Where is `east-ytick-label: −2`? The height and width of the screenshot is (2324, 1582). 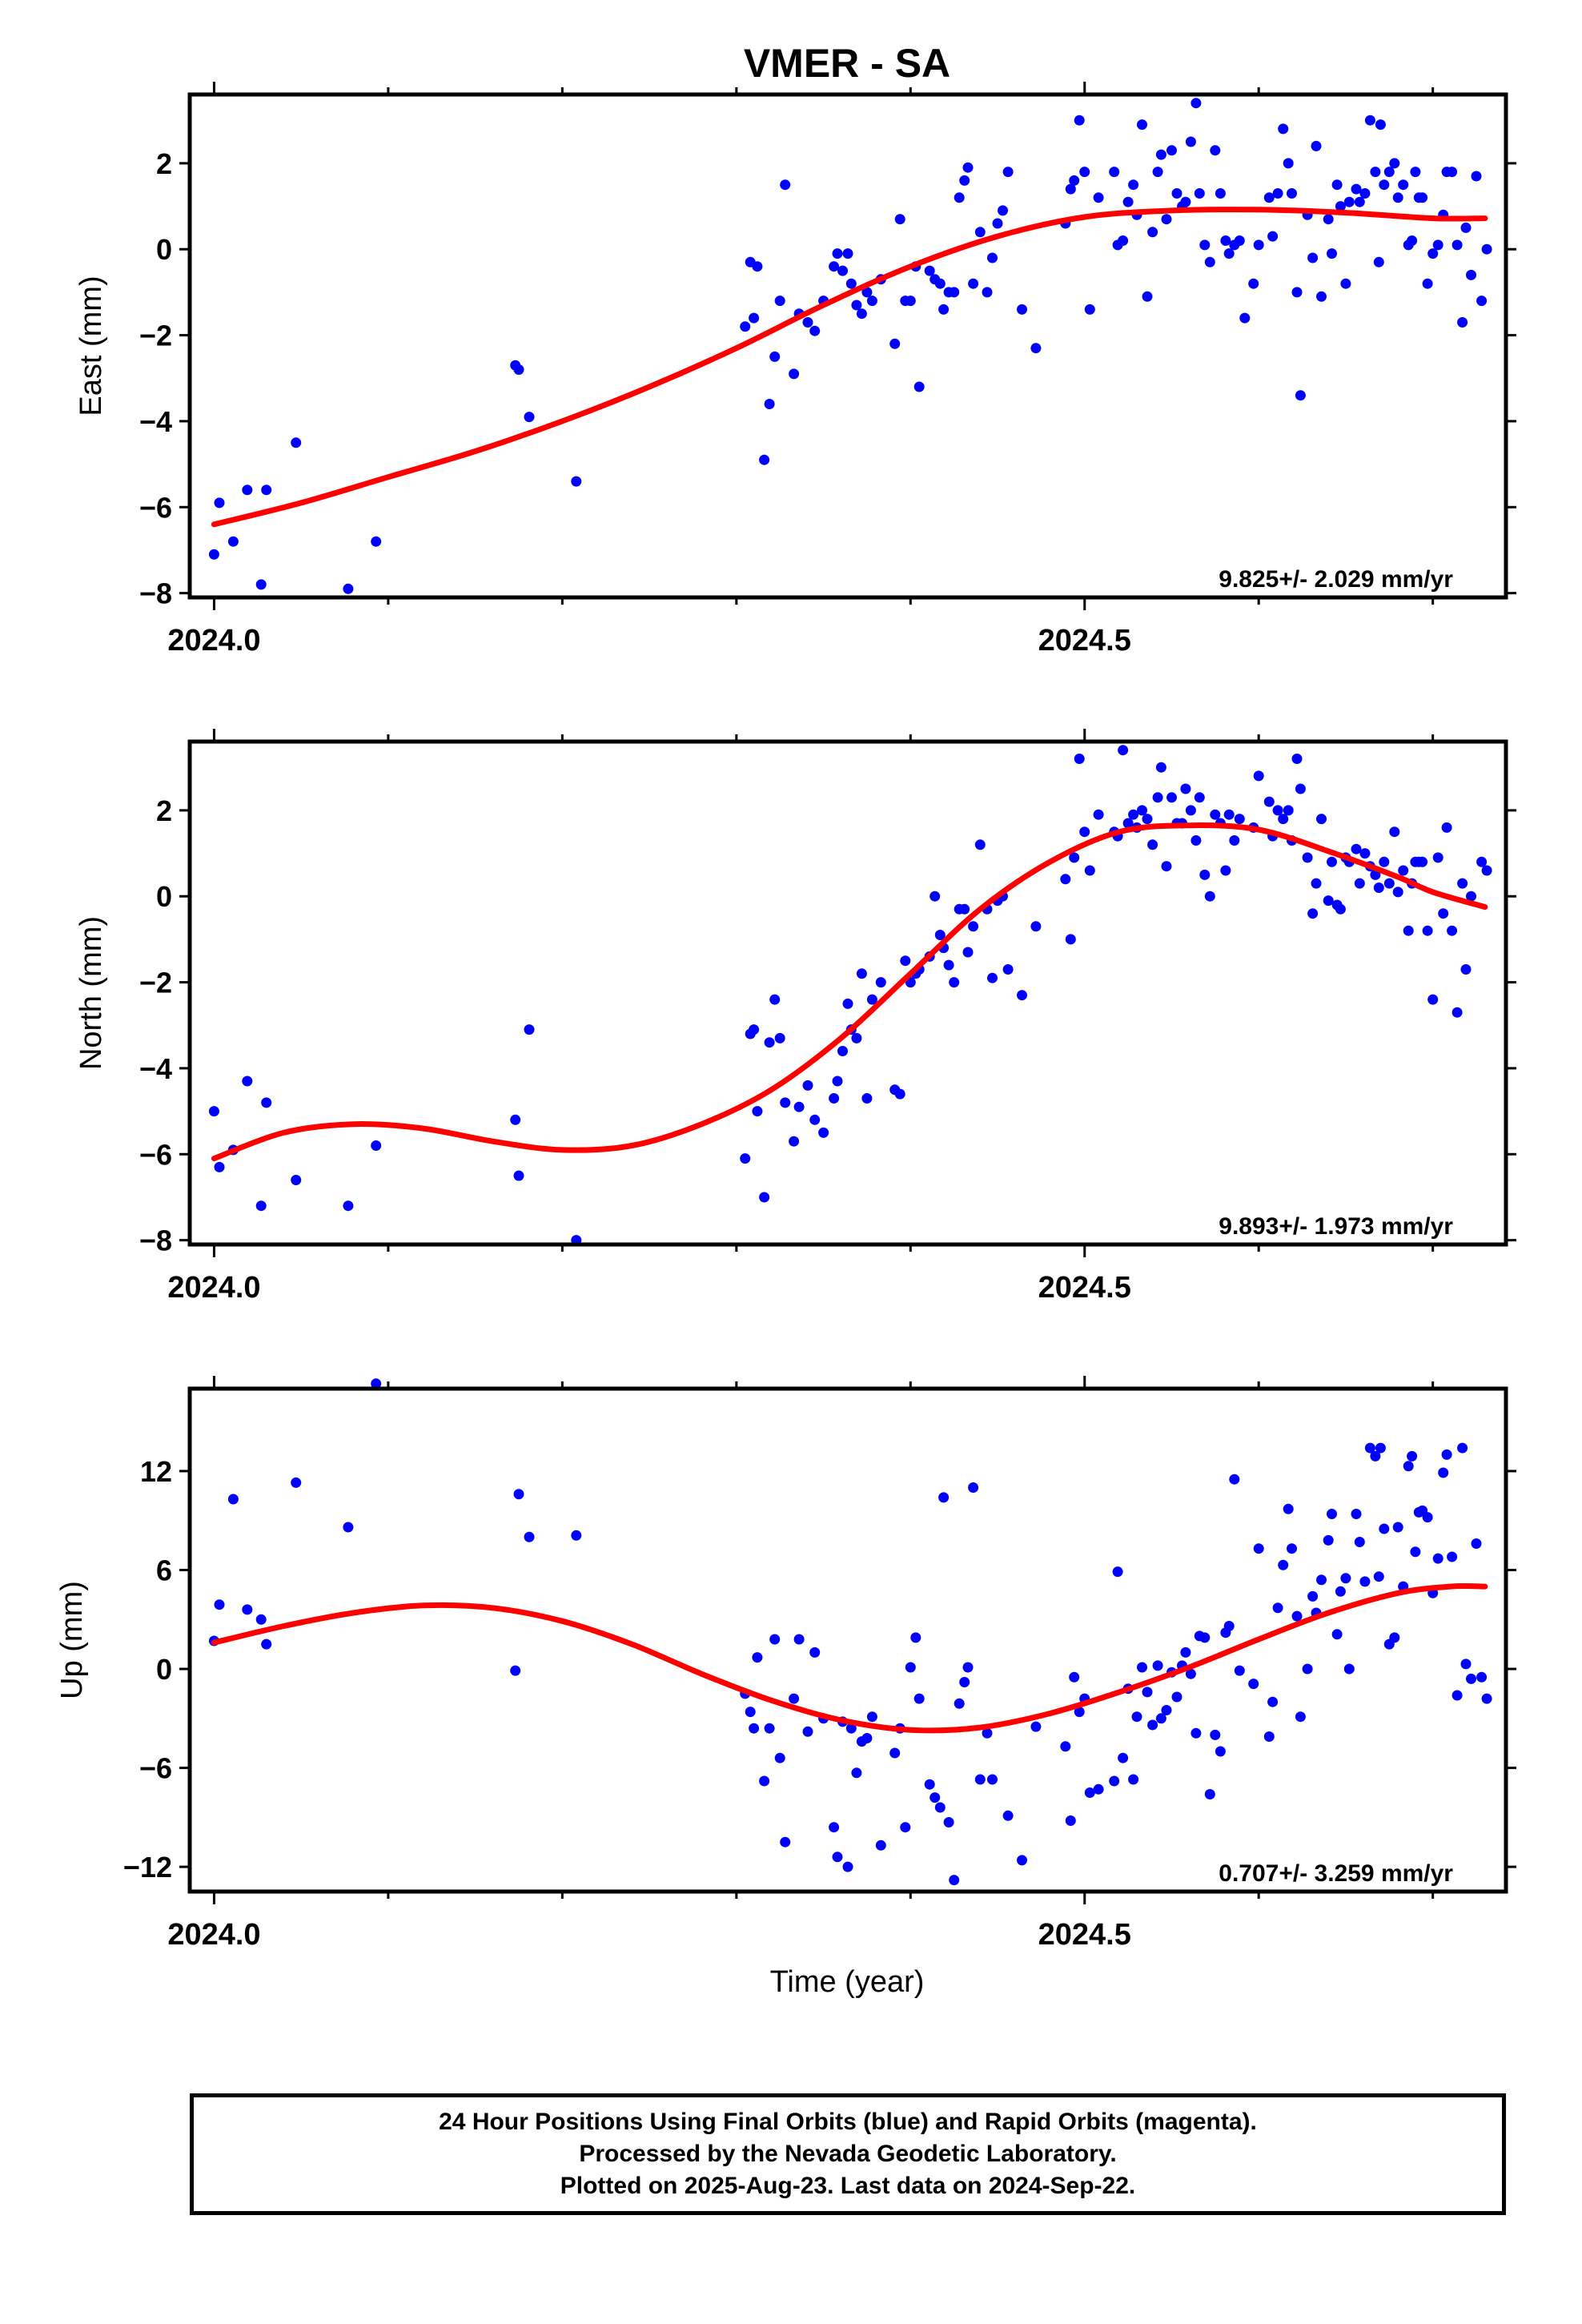
east-ytick-label: −2 is located at coordinates (155, 336).